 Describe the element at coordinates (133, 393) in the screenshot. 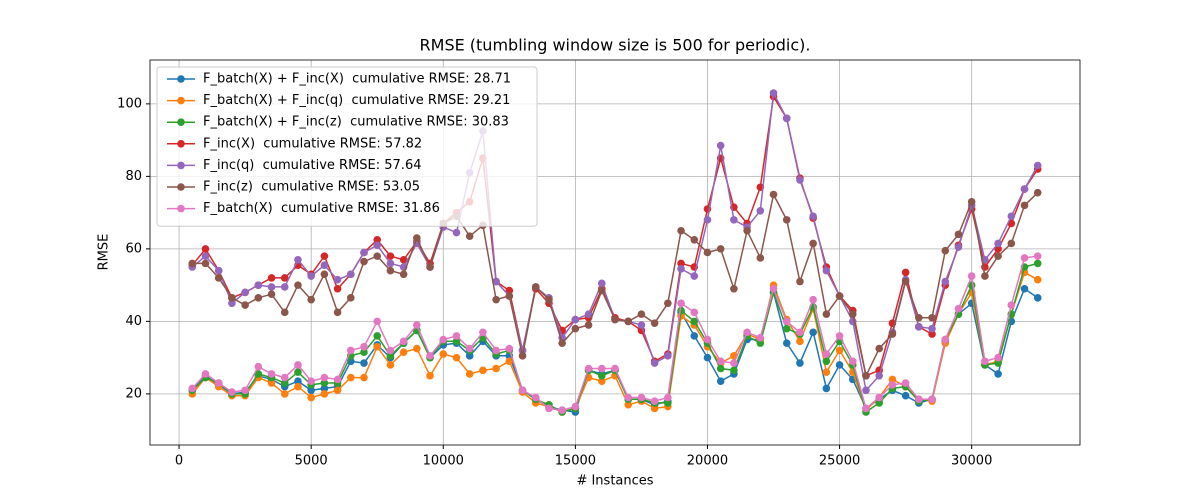

I see `y-tick-label: 20` at that location.